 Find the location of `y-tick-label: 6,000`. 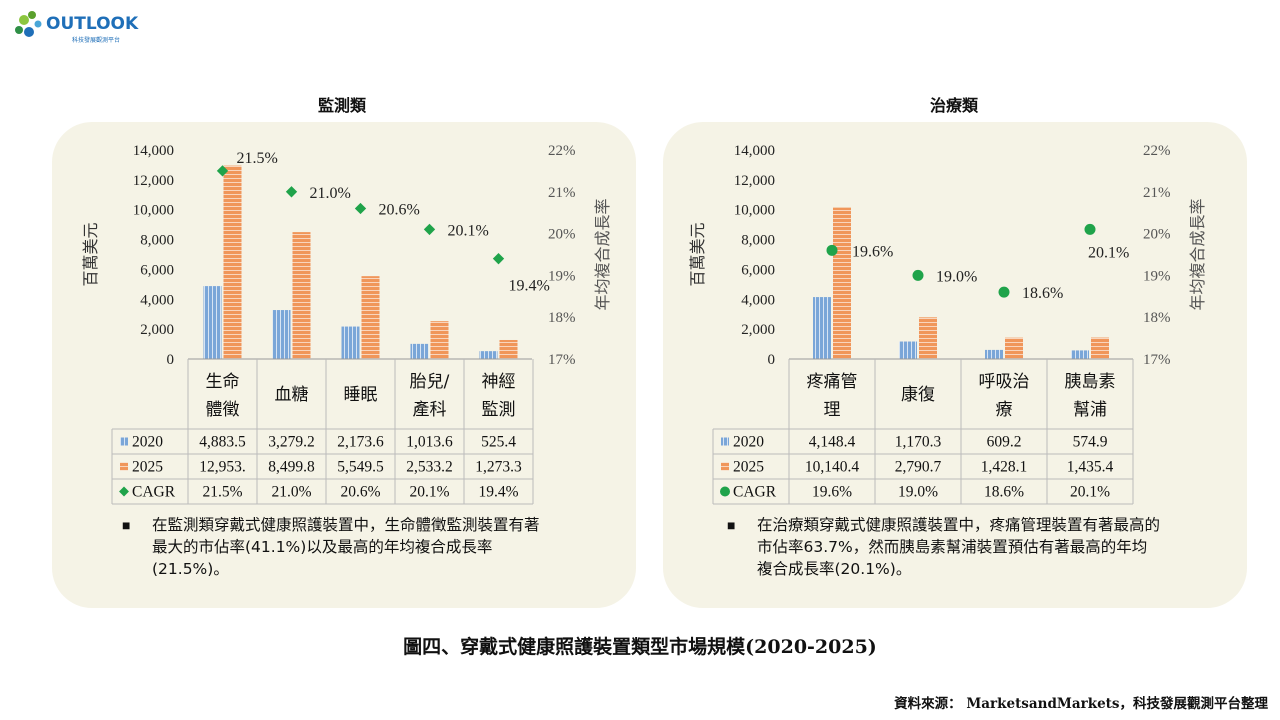

y-tick-label: 6,000 is located at coordinates (758, 270).